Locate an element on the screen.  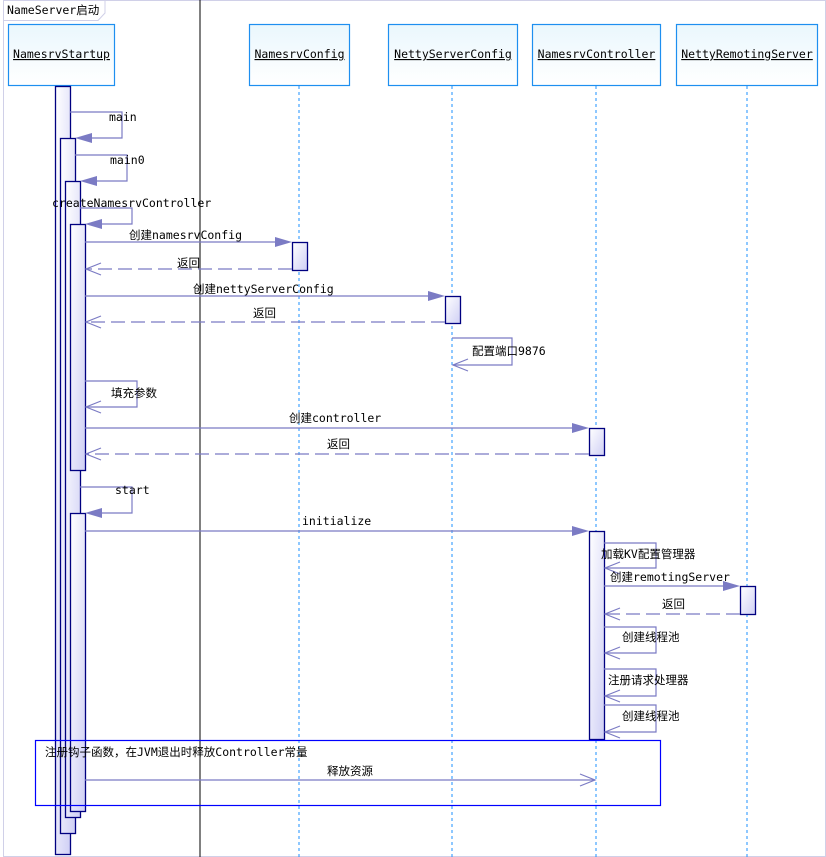
svg-text: createNamesrvController is located at coordinates (131, 203).